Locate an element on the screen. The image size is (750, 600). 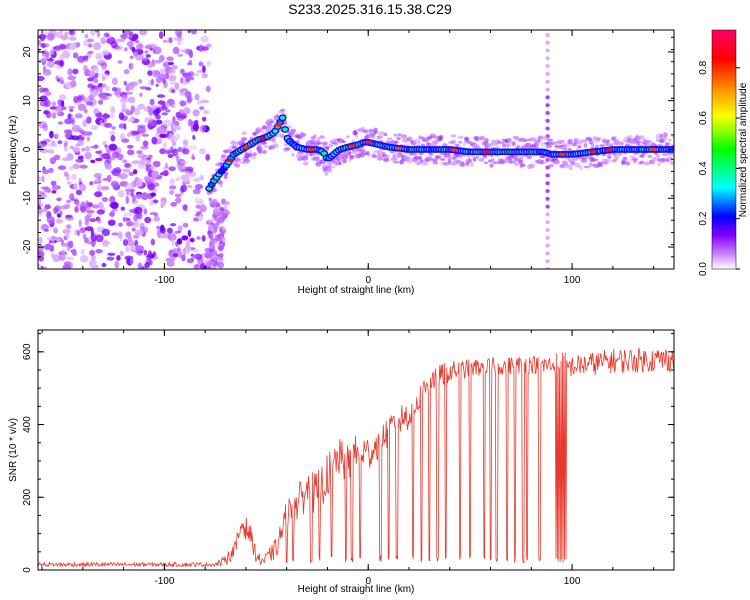
x-tick-label: -100 is located at coordinates (164, 280).